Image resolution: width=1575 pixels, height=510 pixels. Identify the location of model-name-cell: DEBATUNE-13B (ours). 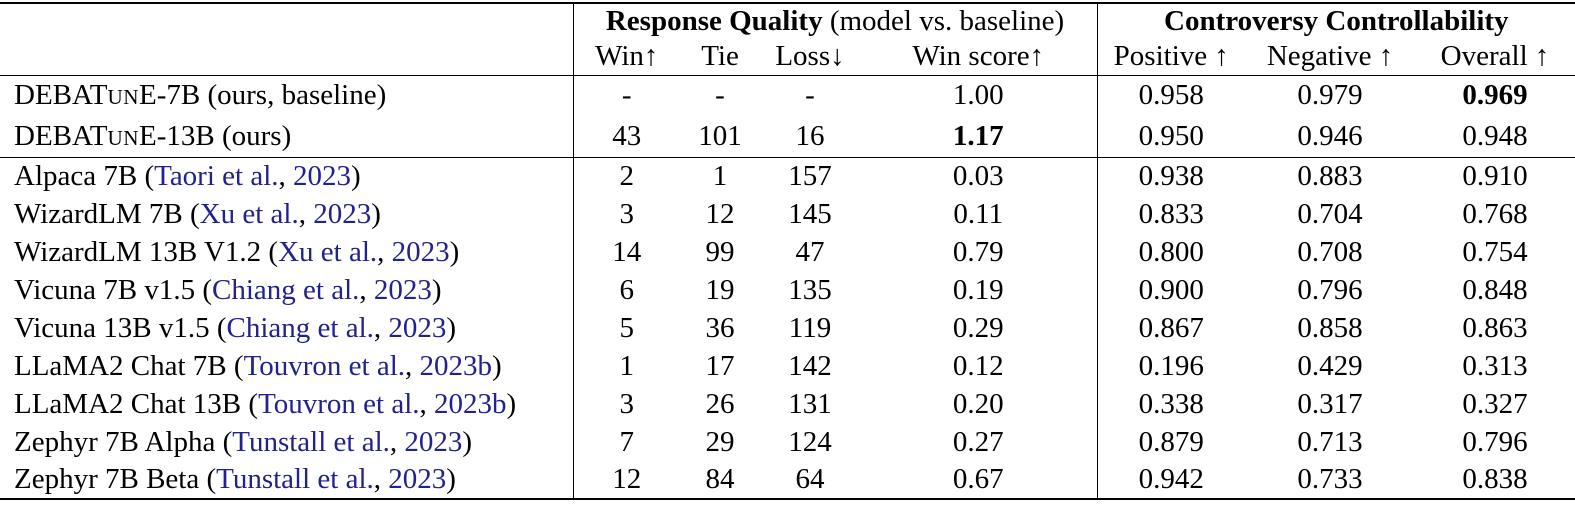
(286, 136).